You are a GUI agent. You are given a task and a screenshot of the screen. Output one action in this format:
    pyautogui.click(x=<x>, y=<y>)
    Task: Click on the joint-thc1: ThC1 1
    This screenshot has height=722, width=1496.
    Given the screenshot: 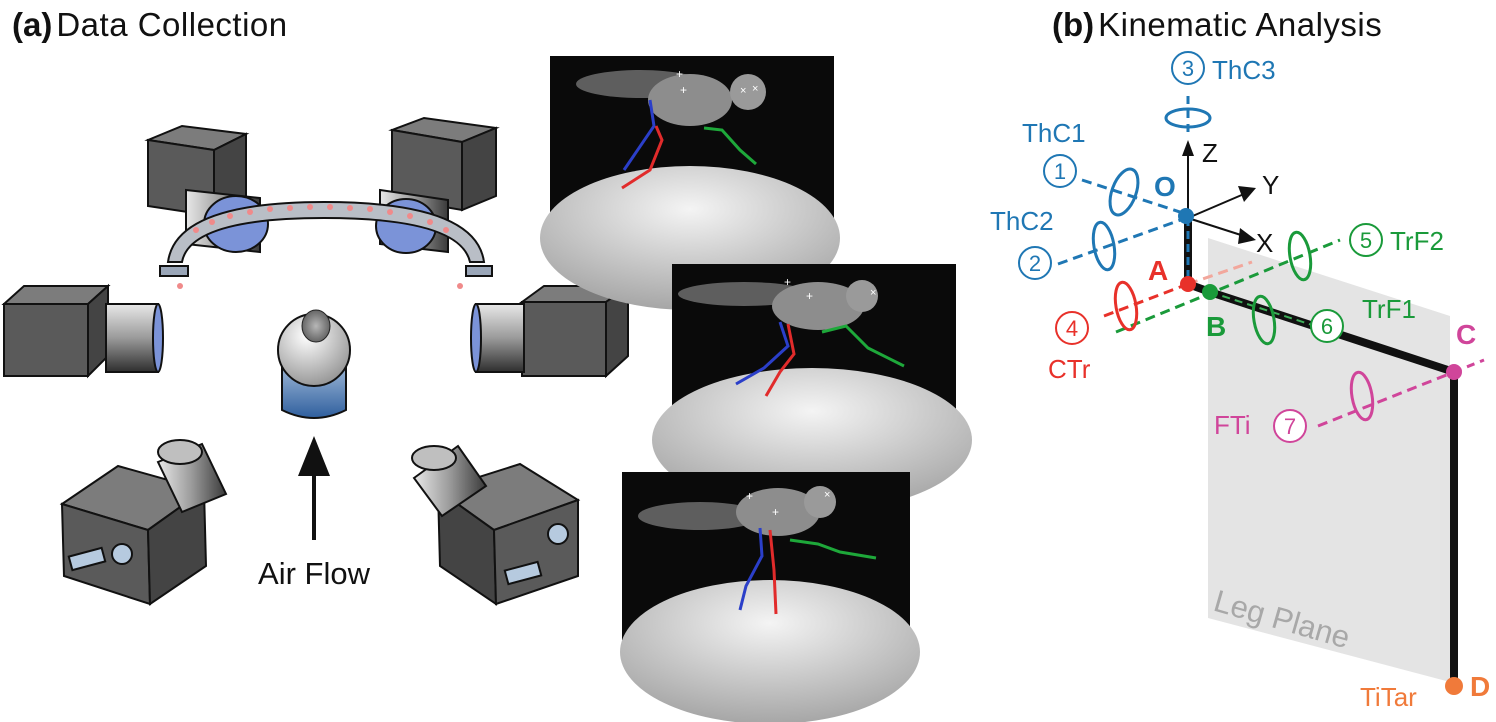 What is the action you would take?
    pyautogui.click(x=1054, y=153)
    